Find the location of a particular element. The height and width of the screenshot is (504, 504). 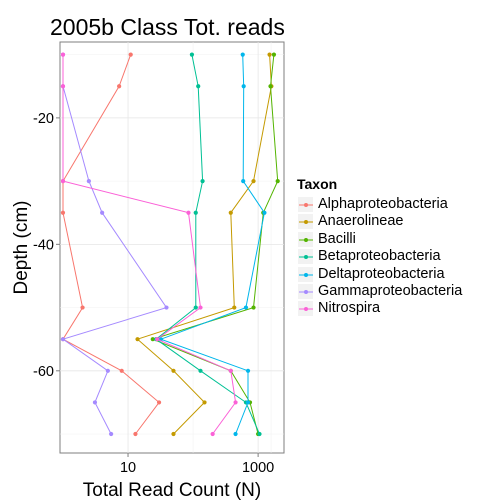

legend-label-deltaproteobacteria: Deltaproteobacteria is located at coordinates (381, 273).